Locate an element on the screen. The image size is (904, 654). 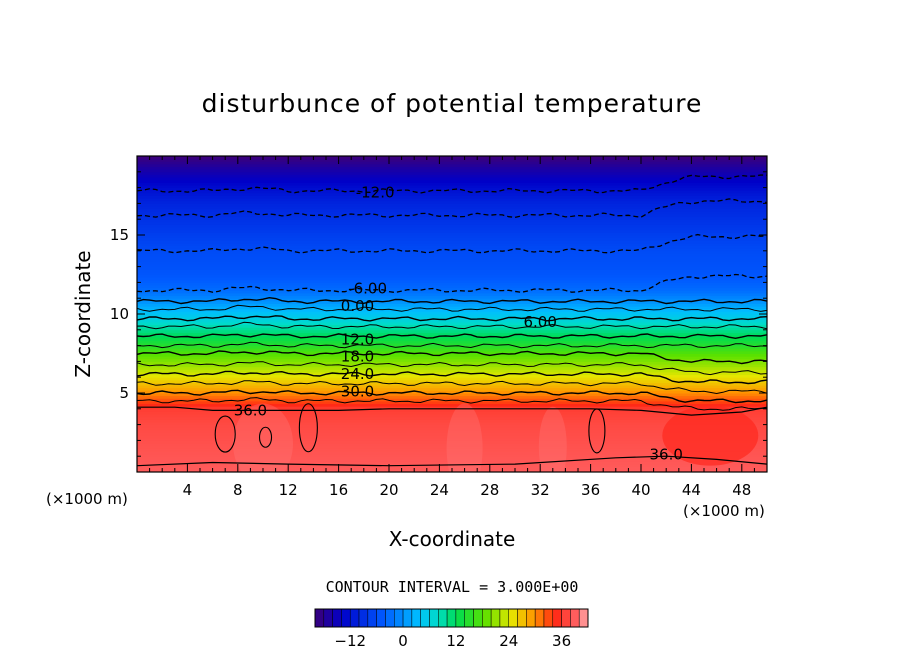
colorbar-tick-label: −12 is located at coordinates (350, 641).